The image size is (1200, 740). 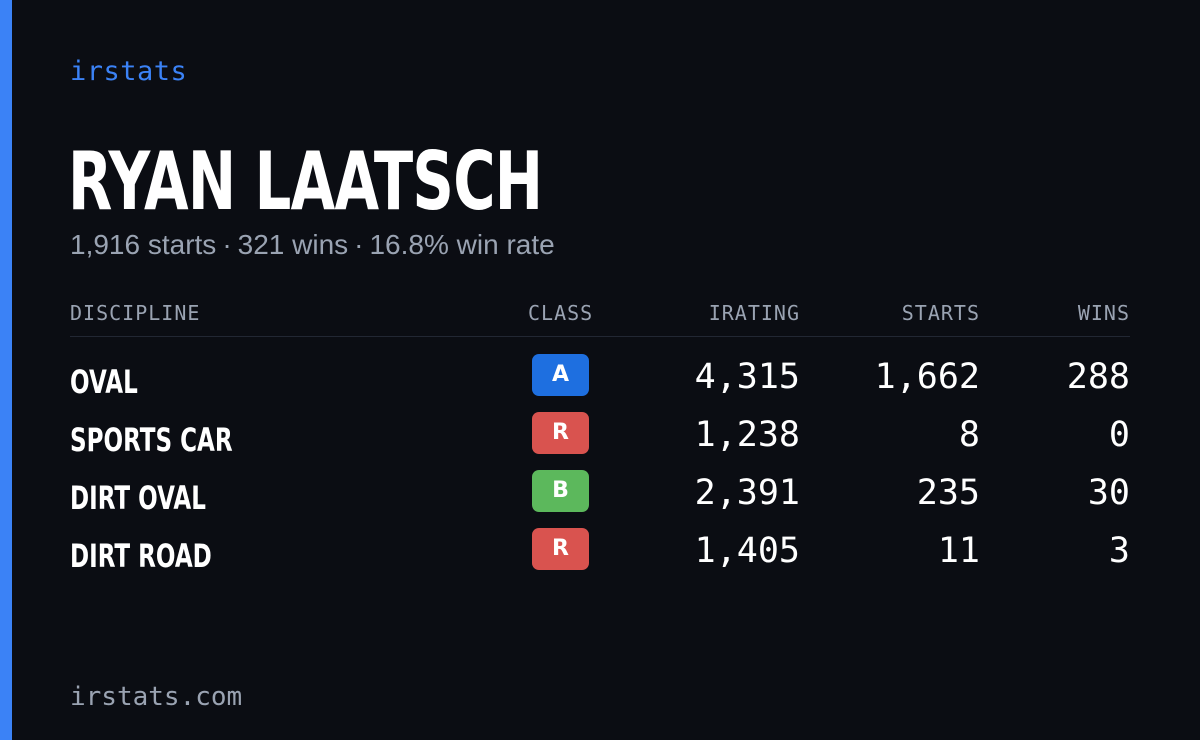 I want to click on starts-value: 235, so click(x=948, y=493).